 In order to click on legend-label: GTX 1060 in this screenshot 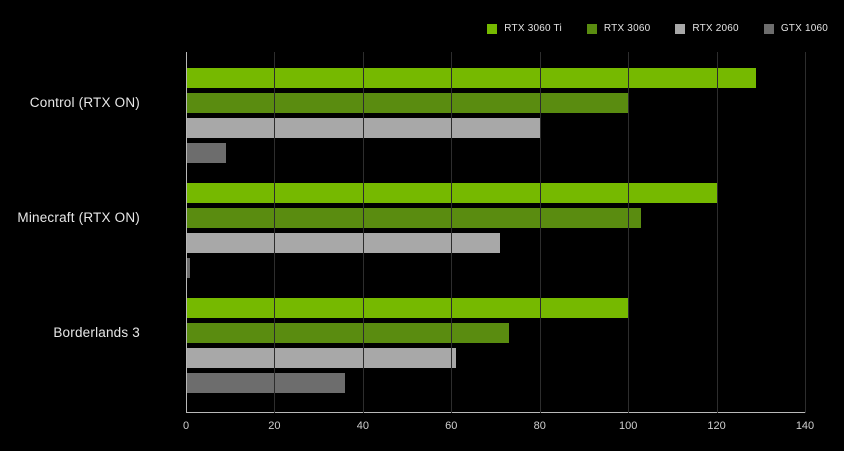, I will do `click(804, 28)`.